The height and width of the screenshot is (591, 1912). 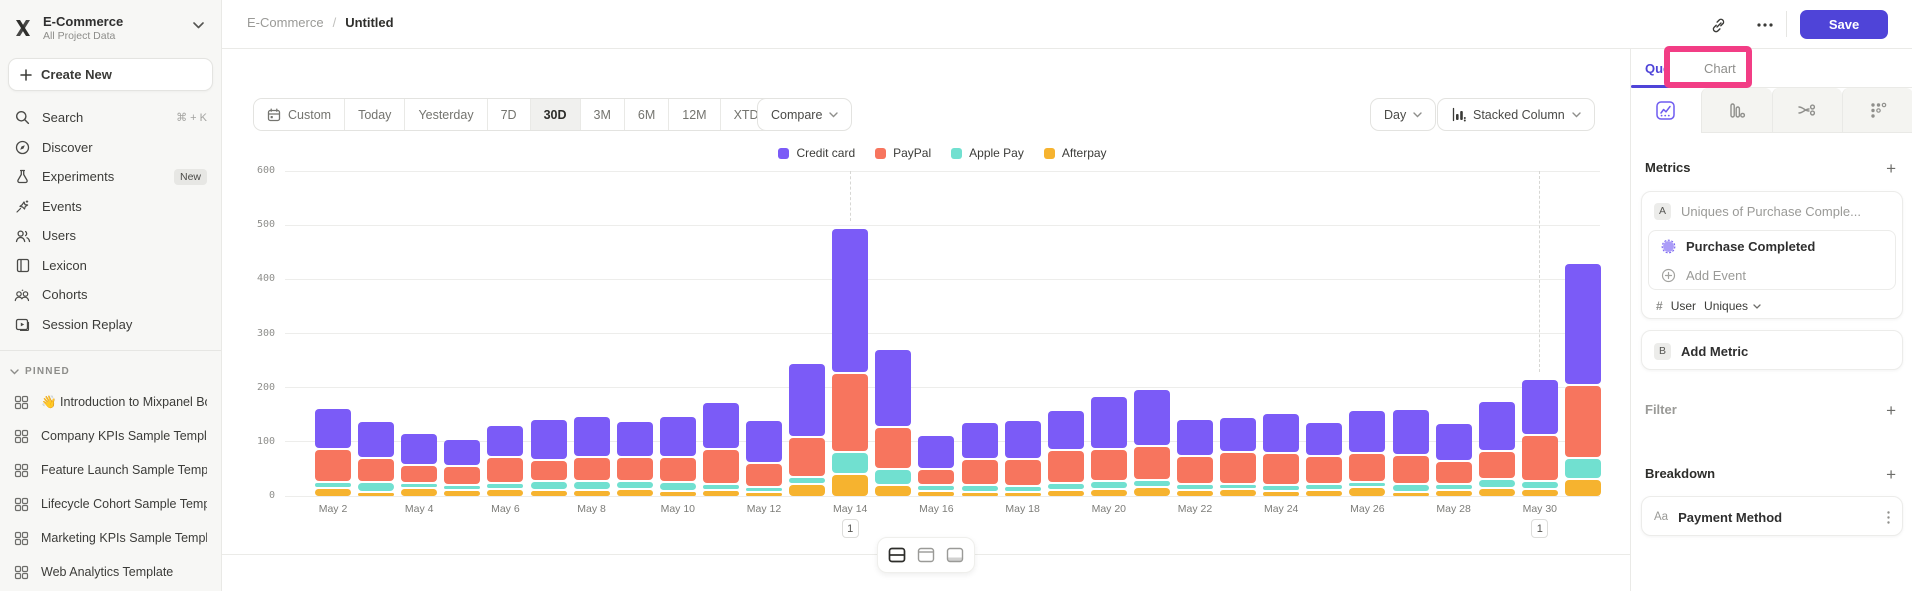 What do you see at coordinates (926, 555) in the screenshot?
I see `layout-header-top-button` at bounding box center [926, 555].